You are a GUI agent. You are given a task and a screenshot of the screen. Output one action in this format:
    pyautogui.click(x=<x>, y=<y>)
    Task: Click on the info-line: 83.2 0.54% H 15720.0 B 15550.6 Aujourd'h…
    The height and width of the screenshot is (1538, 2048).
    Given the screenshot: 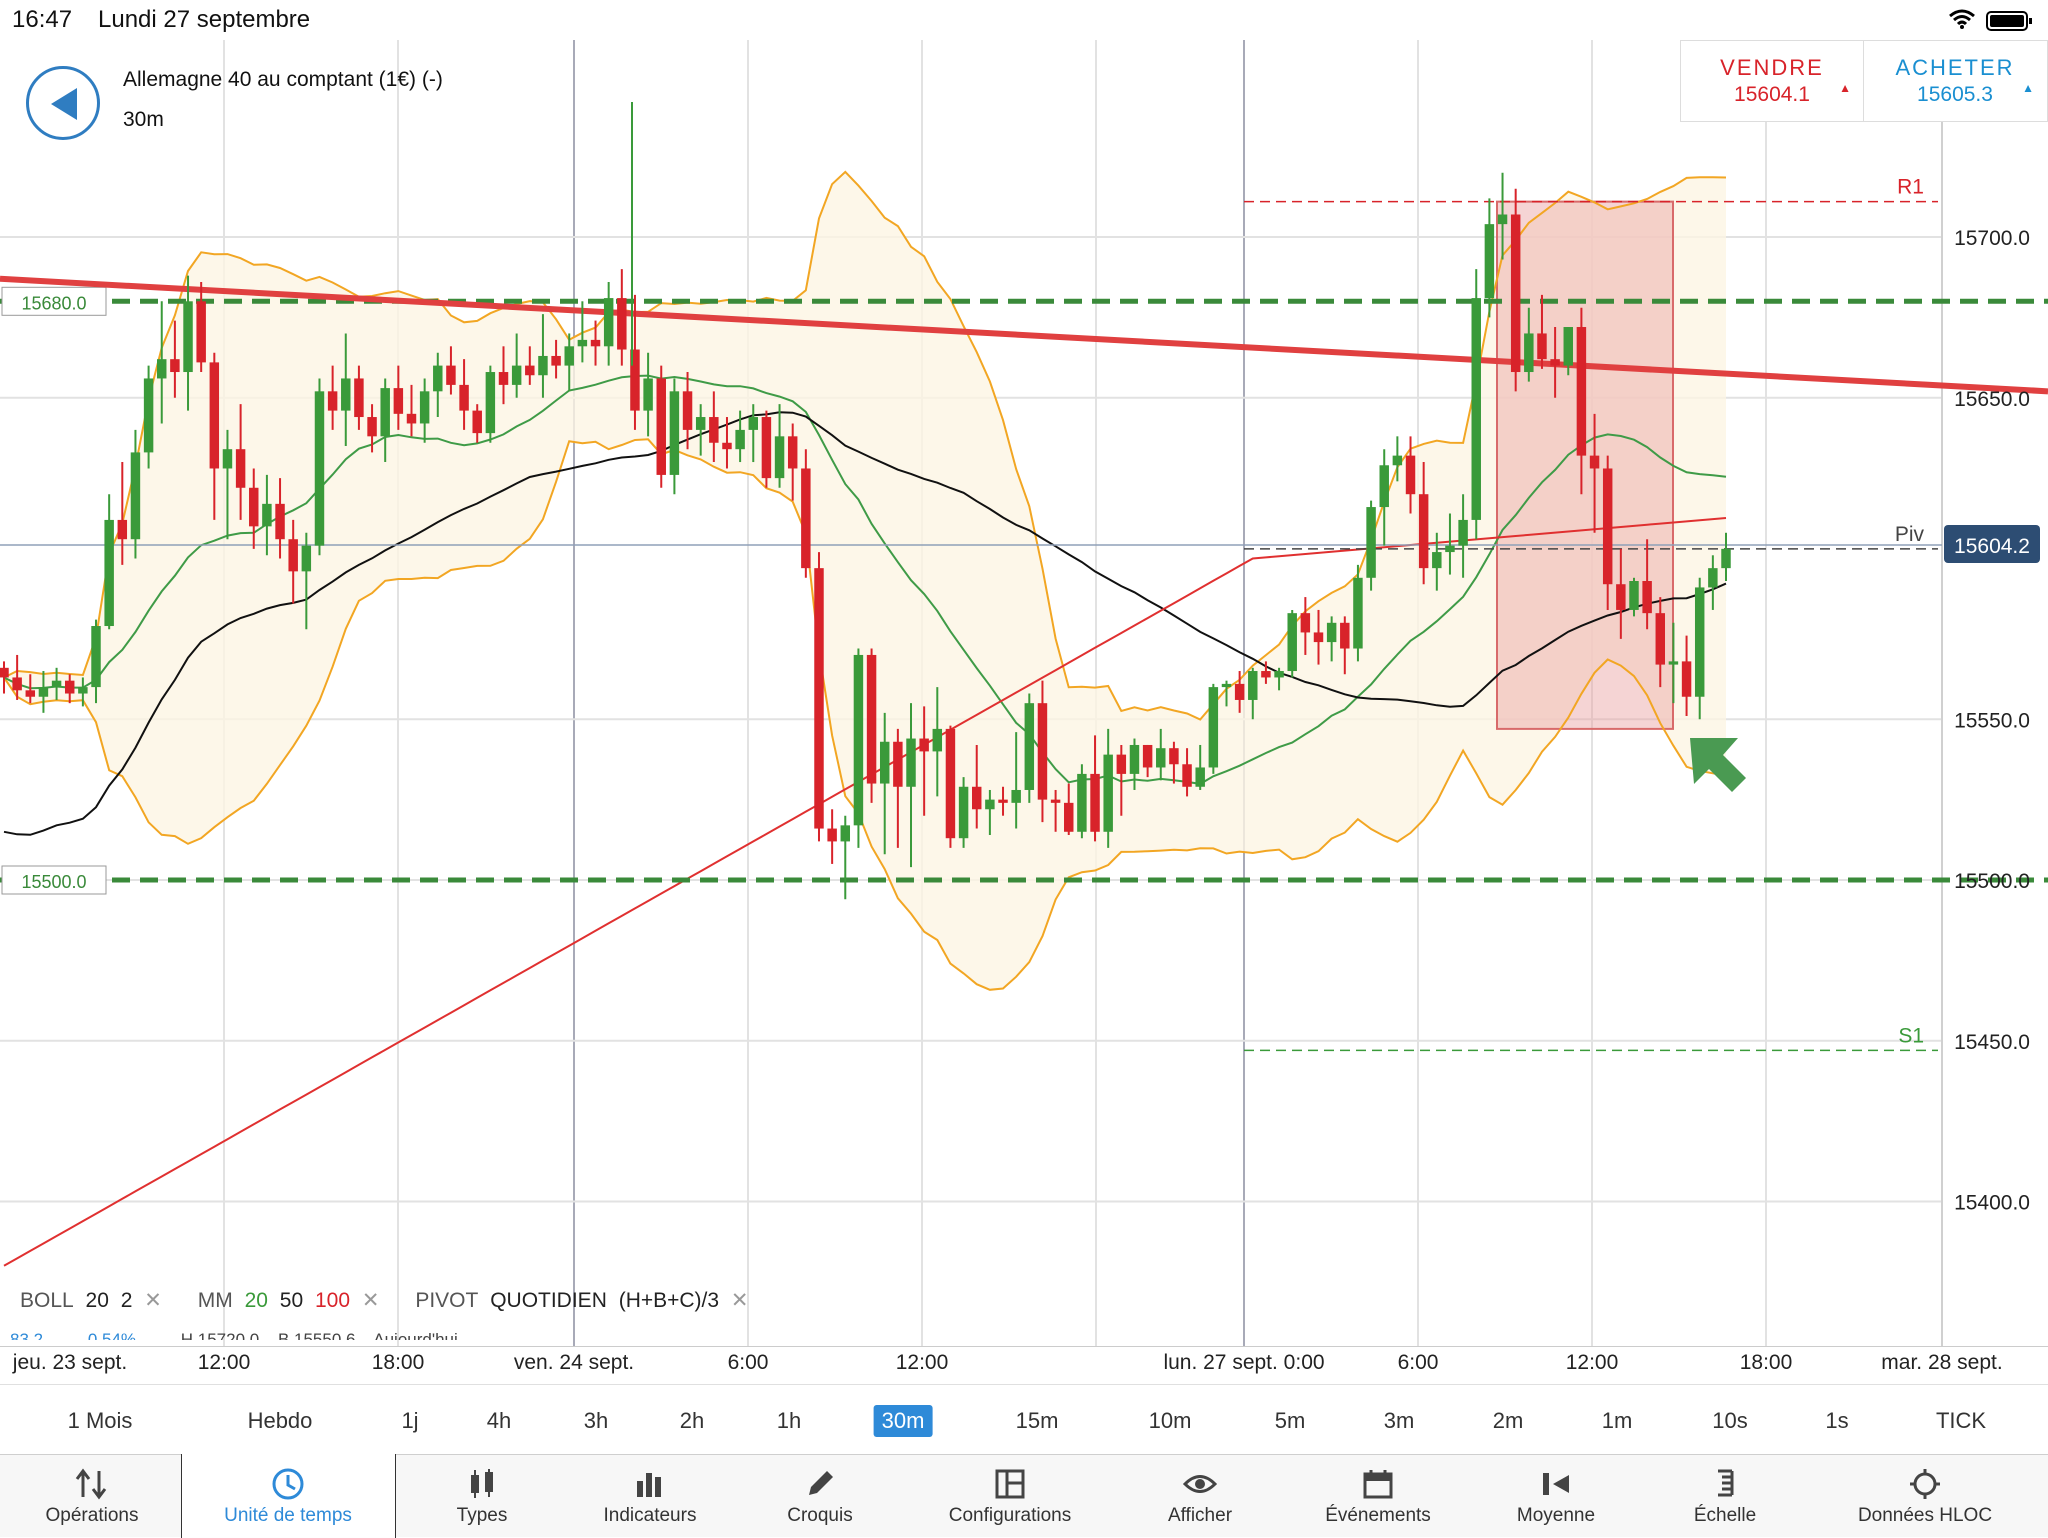 What is the action you would take?
    pyautogui.click(x=234, y=1335)
    